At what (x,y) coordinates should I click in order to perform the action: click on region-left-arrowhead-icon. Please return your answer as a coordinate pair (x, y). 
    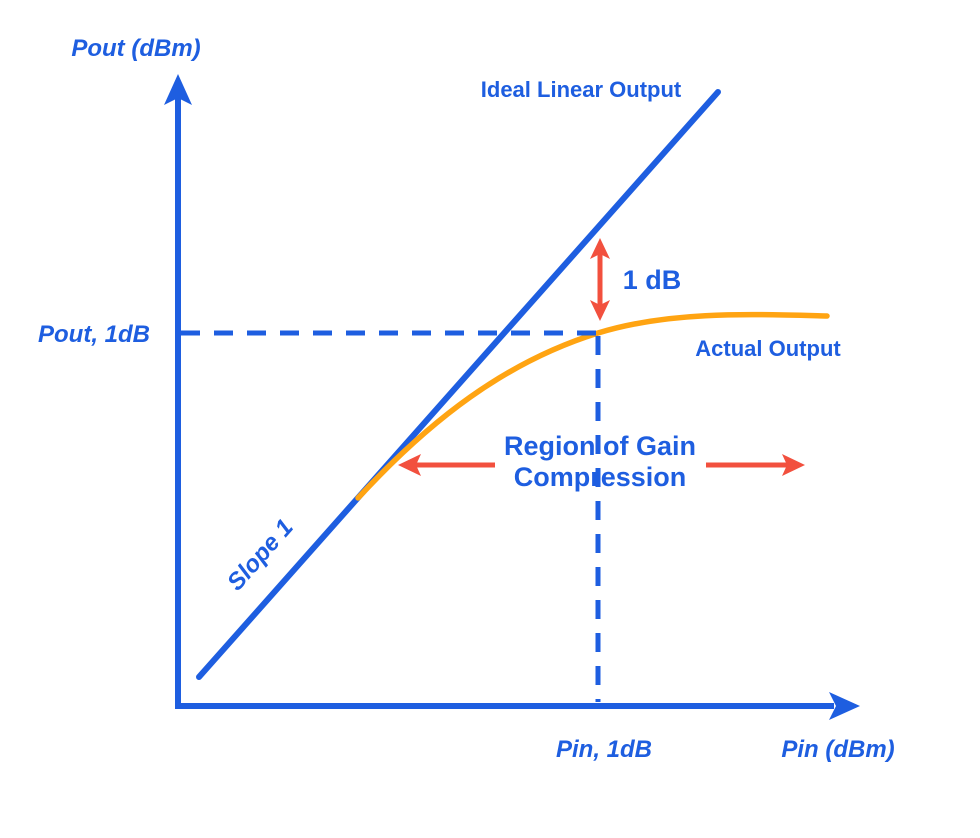
    Looking at the image, I should click on (409, 465).